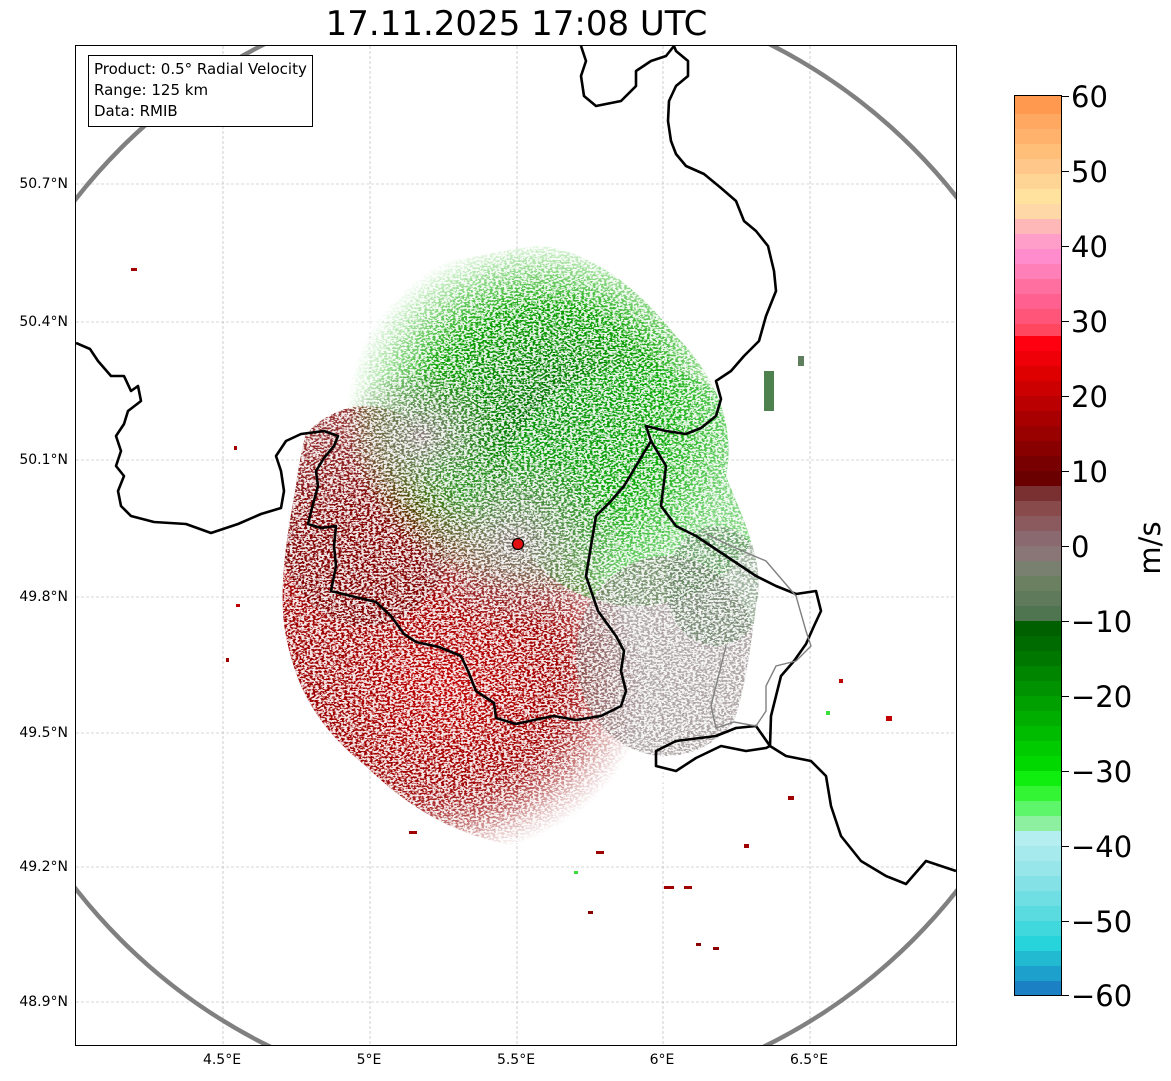 The height and width of the screenshot is (1081, 1171). I want to click on lat-label: 49.8°N, so click(43, 597).